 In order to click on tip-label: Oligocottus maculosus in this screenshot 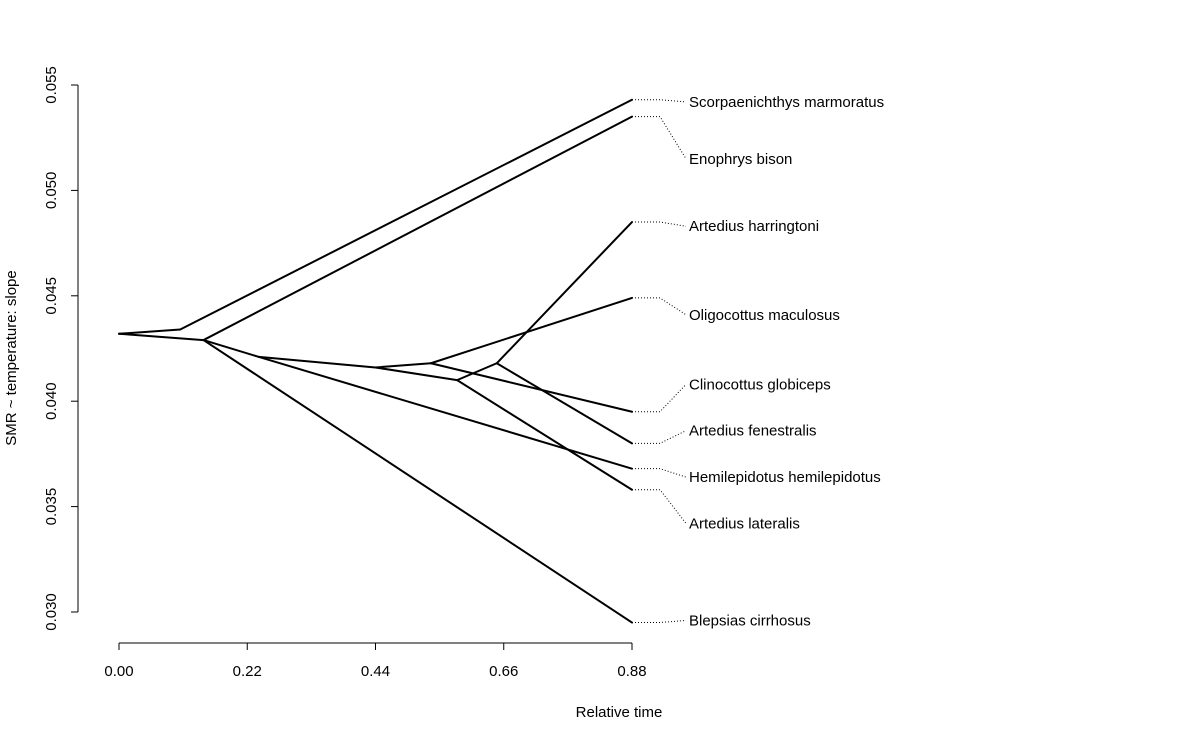, I will do `click(764, 315)`.